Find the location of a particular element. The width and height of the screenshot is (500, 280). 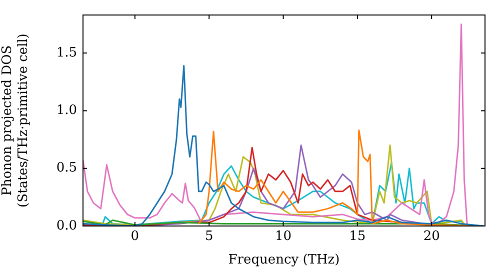

x-tick-label: 10 is located at coordinates (283, 236).